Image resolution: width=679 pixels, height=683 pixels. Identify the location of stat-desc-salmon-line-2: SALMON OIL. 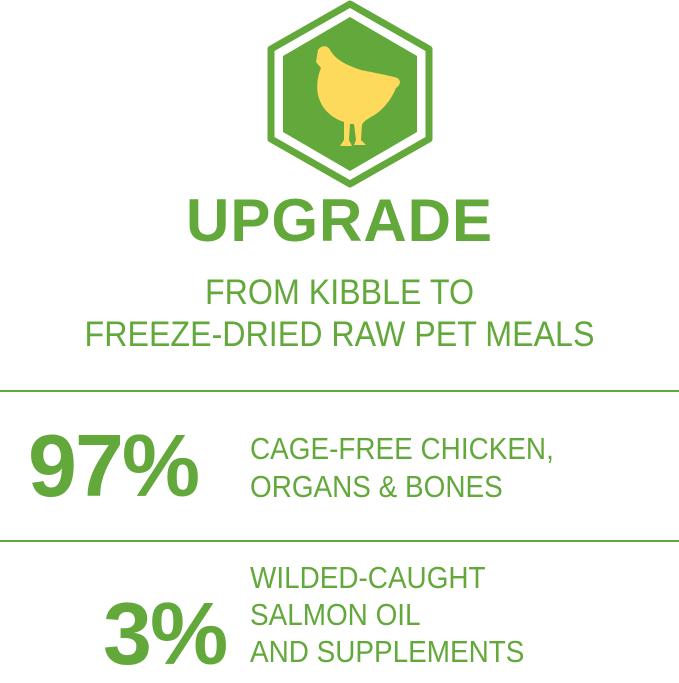
(335, 614).